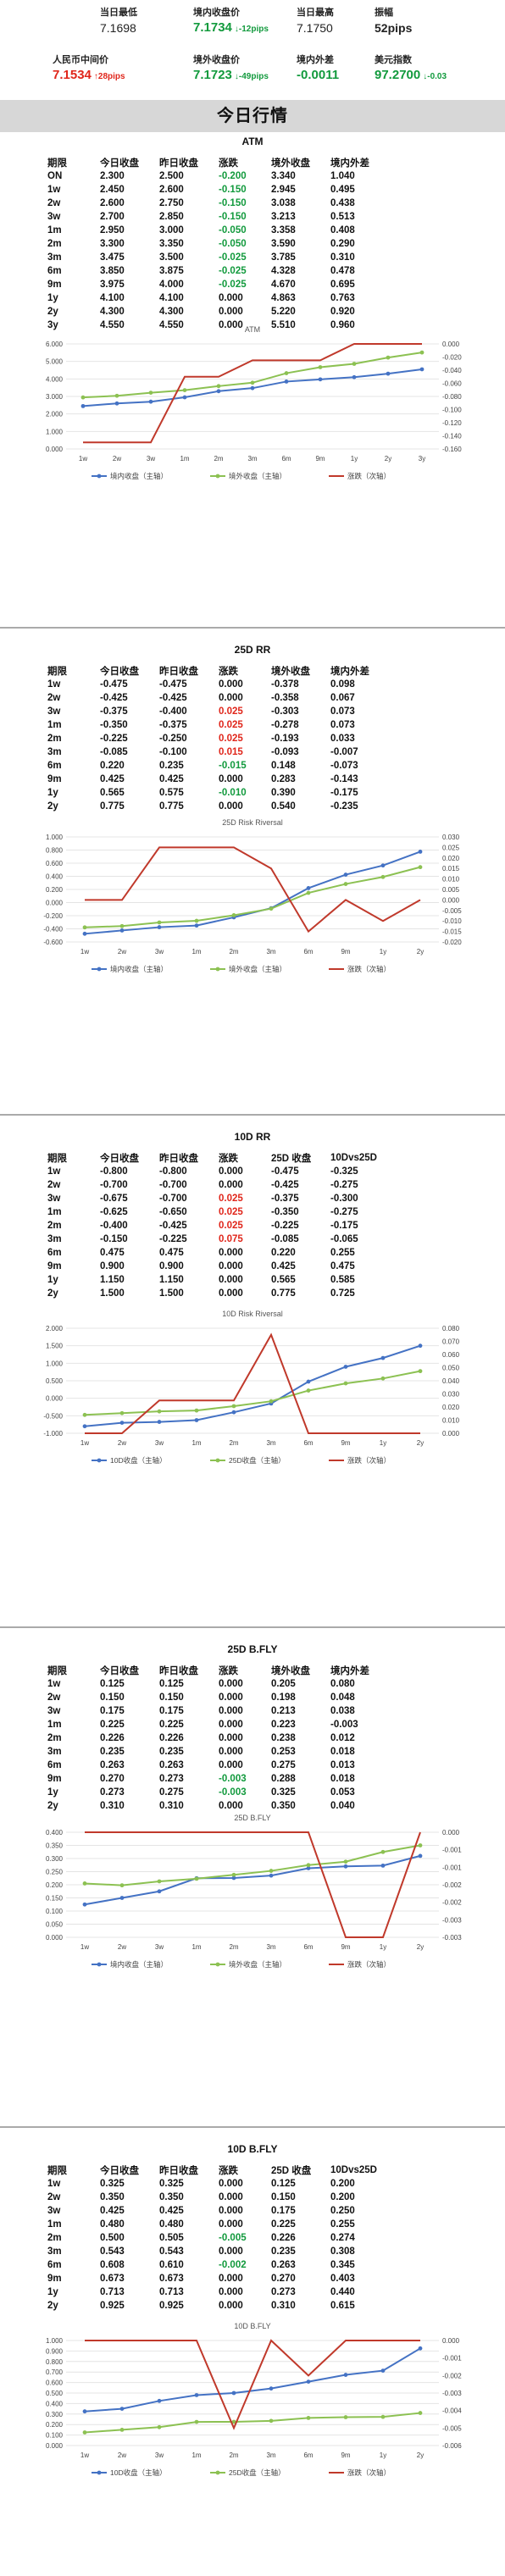 This screenshot has width=505, height=2576. I want to click on table-row: 2m 3.300 3.350 -0.050 3.590 0.290, so click(214, 244).